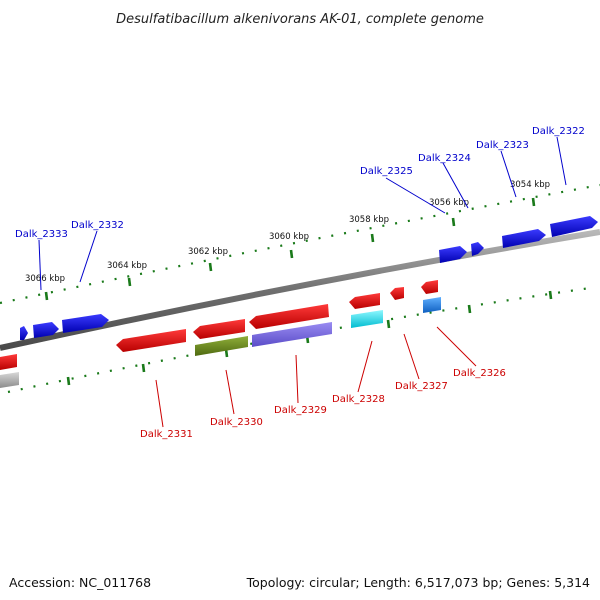 Image resolution: width=600 pixels, height=600 pixels. What do you see at coordinates (364, 301) in the screenshot?
I see `gene-dalk-2328-red` at bounding box center [364, 301].